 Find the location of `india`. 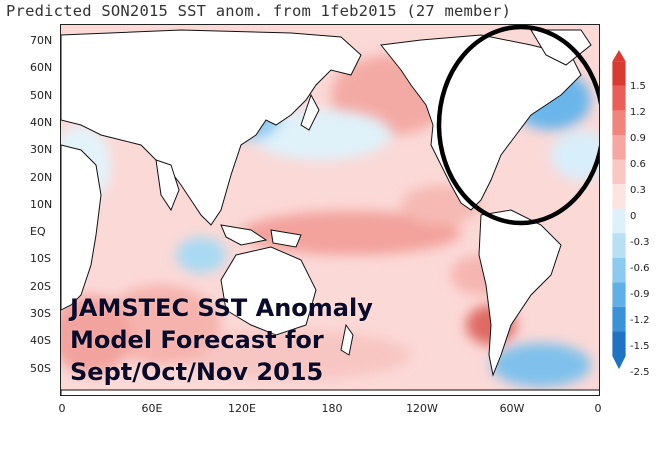

india is located at coordinates (167, 185).